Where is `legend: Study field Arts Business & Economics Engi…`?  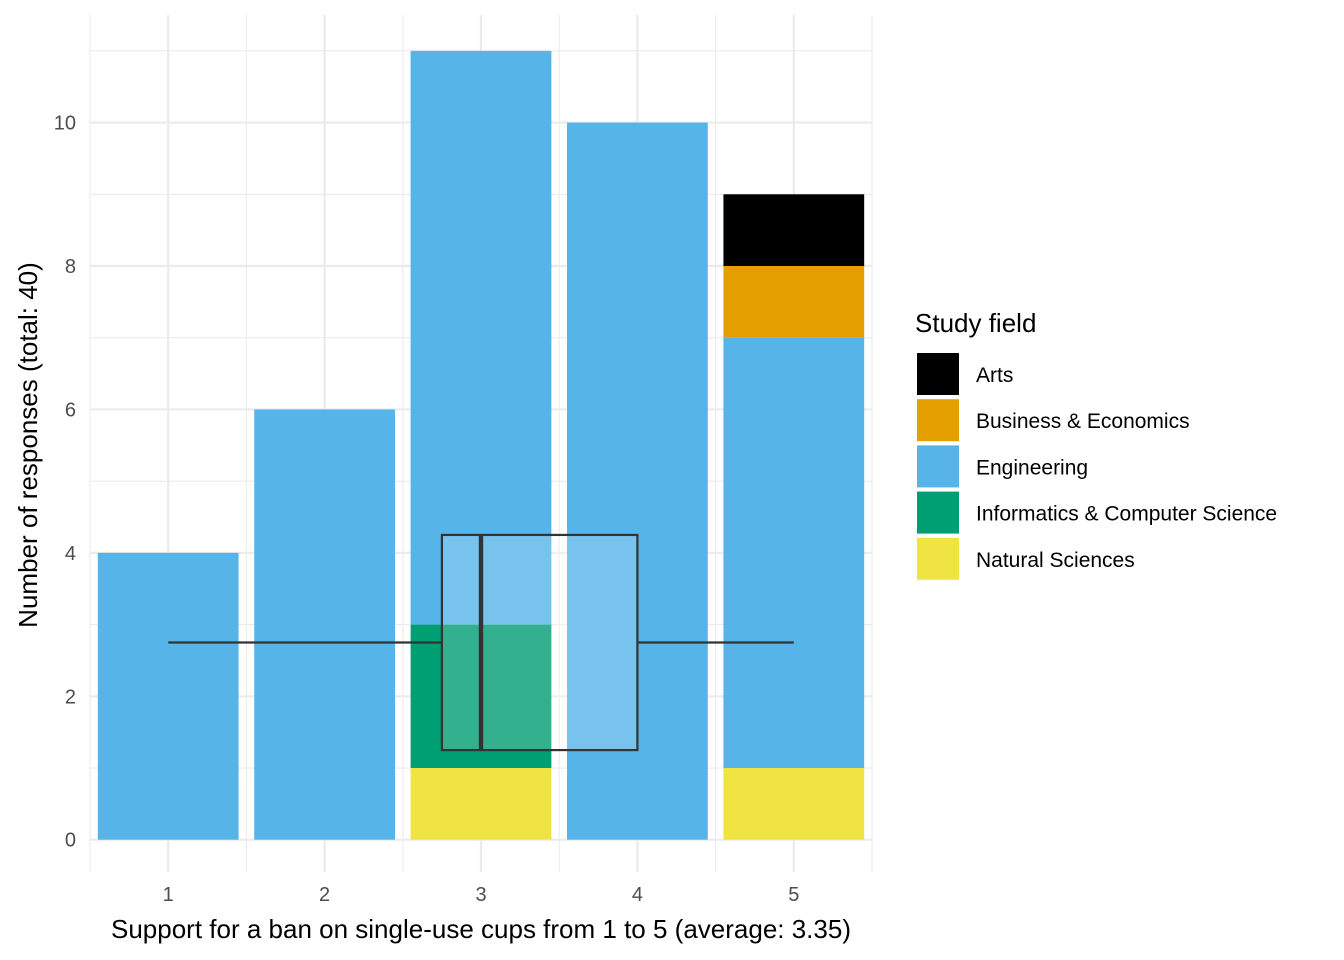 legend: Study field Arts Business & Economics Engi… is located at coordinates (1096, 444).